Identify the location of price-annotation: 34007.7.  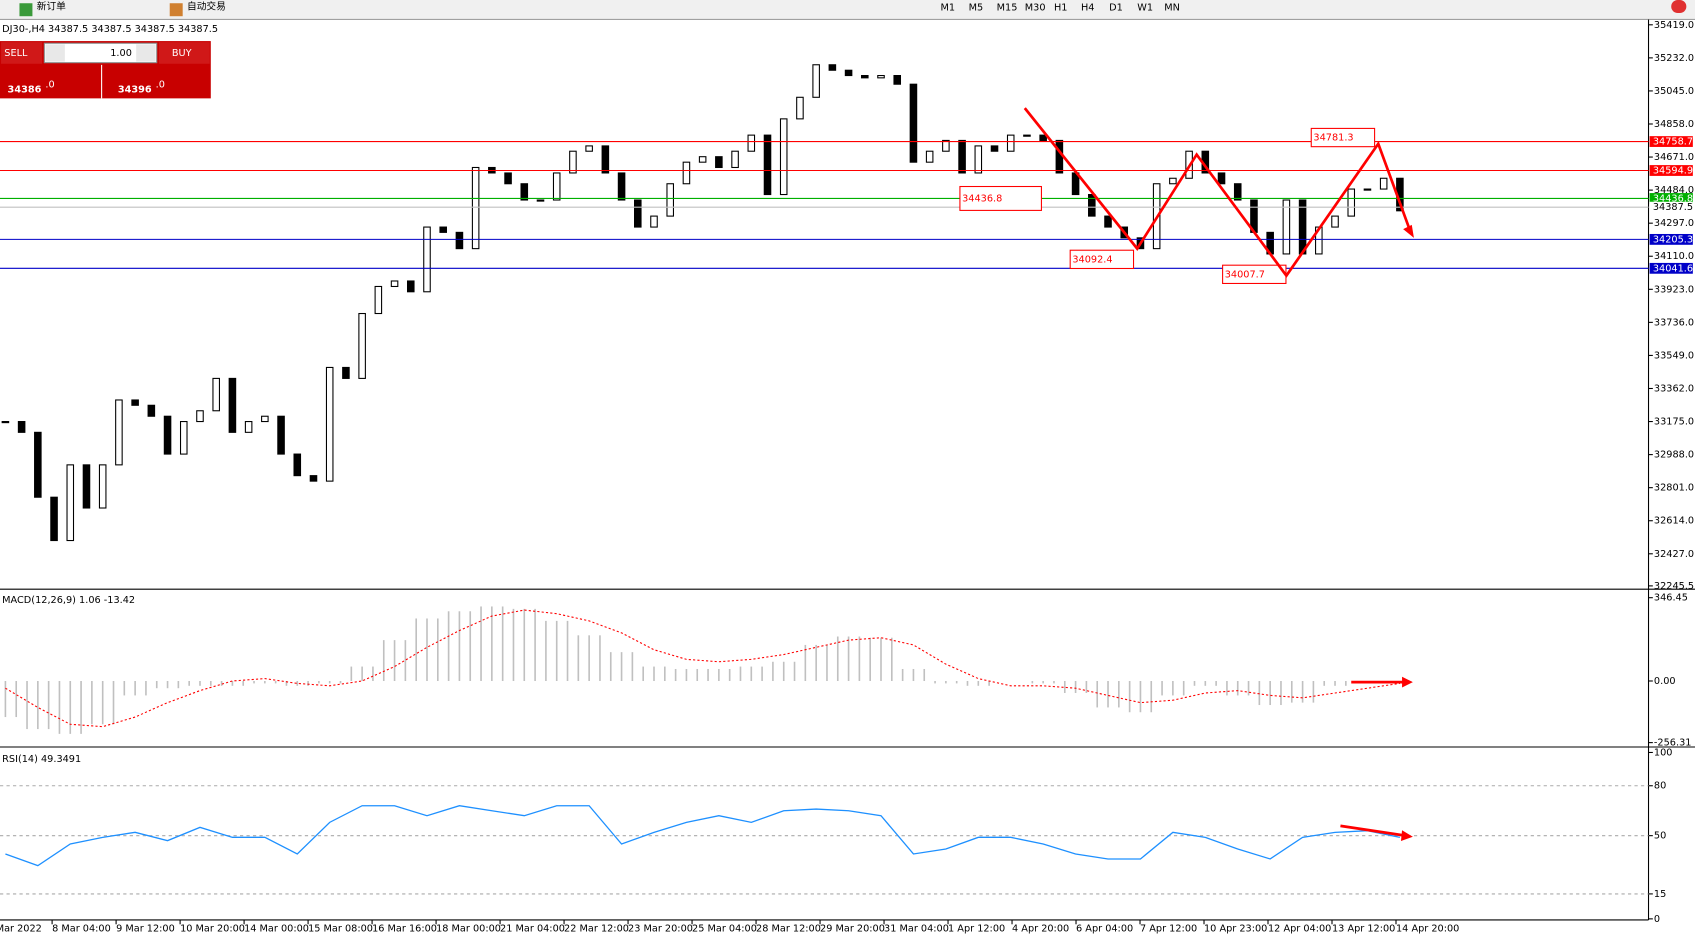
(1245, 274).